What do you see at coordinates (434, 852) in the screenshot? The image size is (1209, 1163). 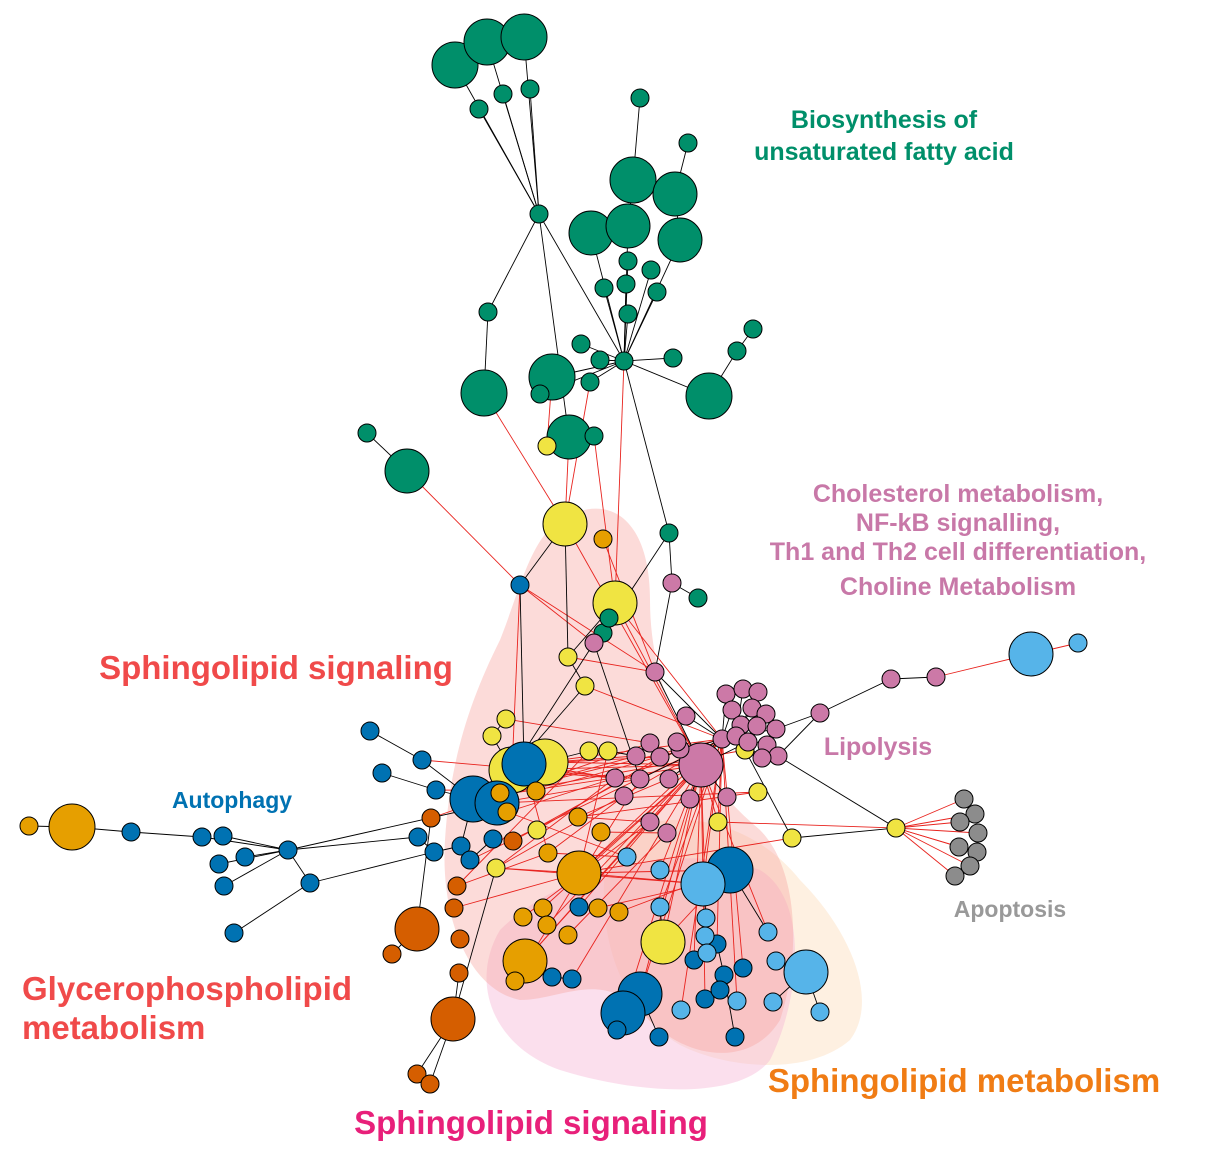 I see `node-b19` at bounding box center [434, 852].